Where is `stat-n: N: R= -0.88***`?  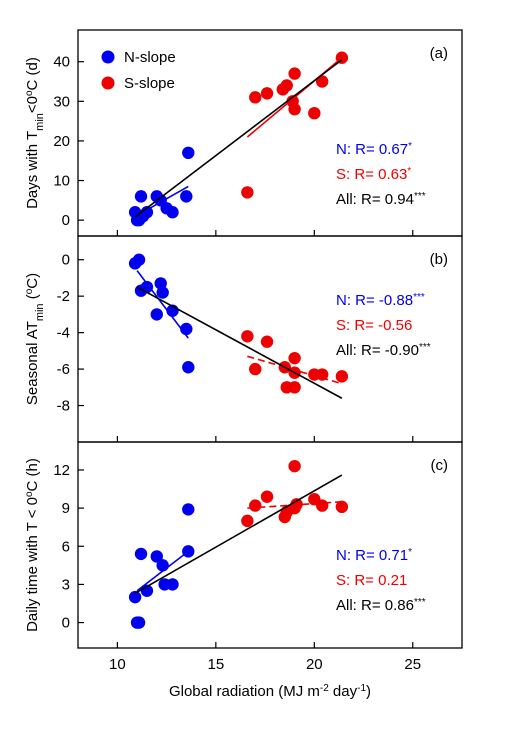 stat-n: N: R= -0.88*** is located at coordinates (380, 301).